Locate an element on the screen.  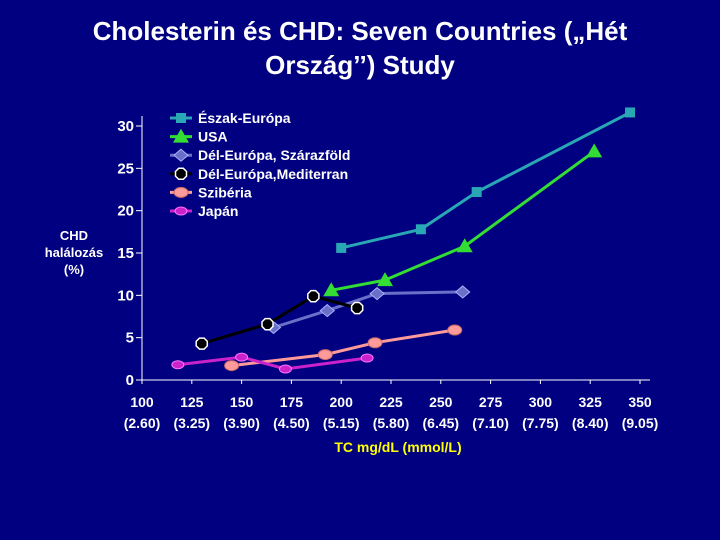
legend-item: USA is located at coordinates (199, 136).